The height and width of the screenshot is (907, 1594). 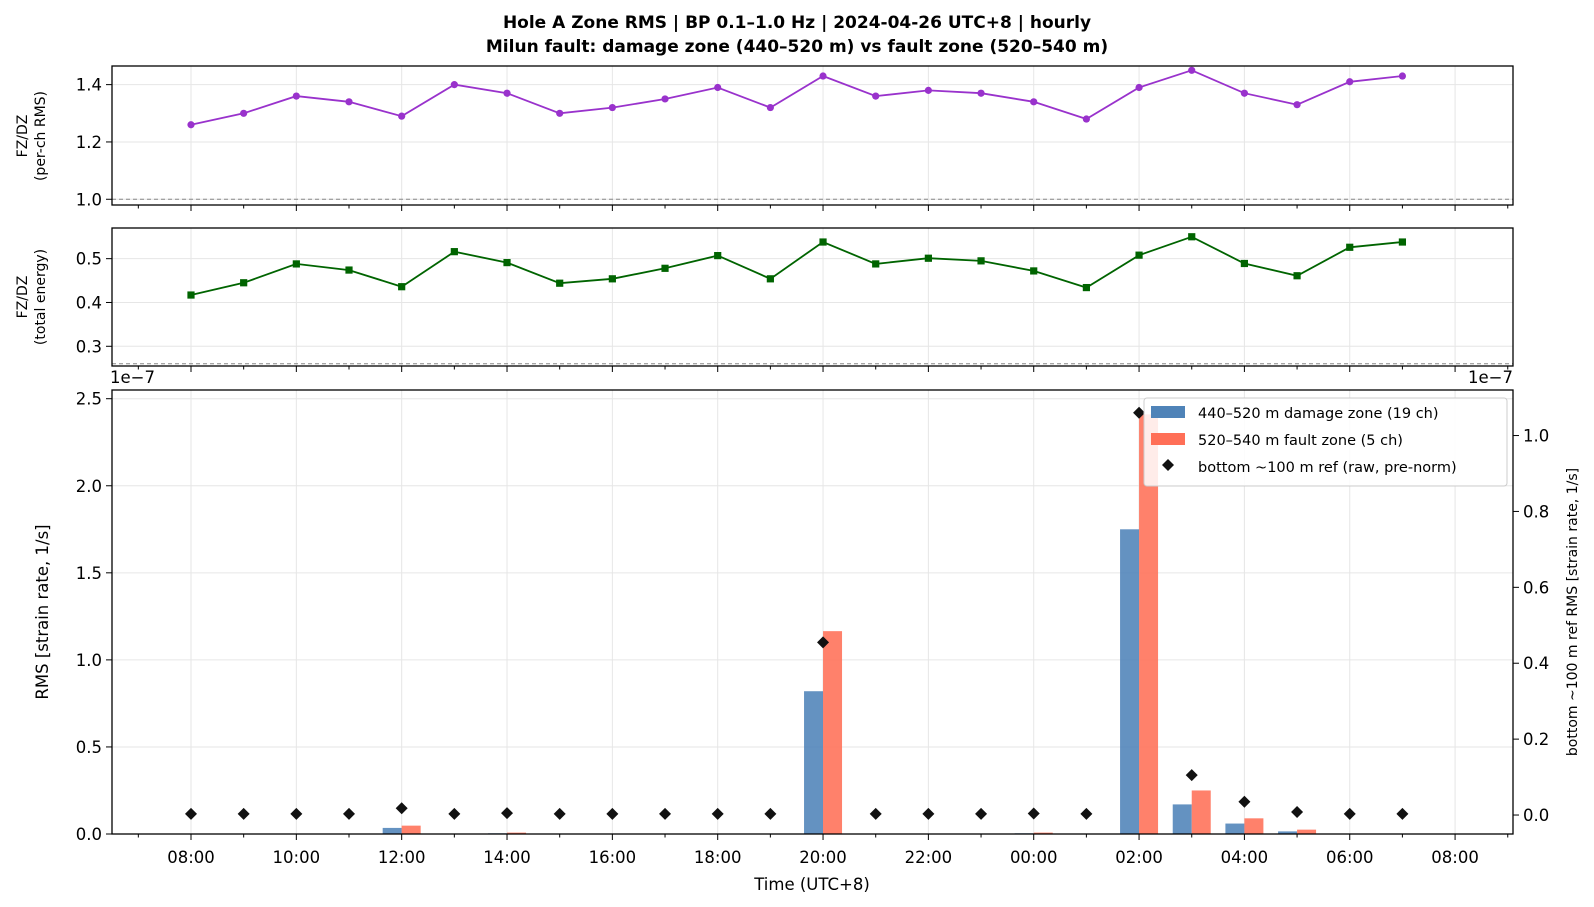 I want to click on legend-label-fault-zone: 520–540 m fault zone (5 ch), so click(x=1300, y=441).